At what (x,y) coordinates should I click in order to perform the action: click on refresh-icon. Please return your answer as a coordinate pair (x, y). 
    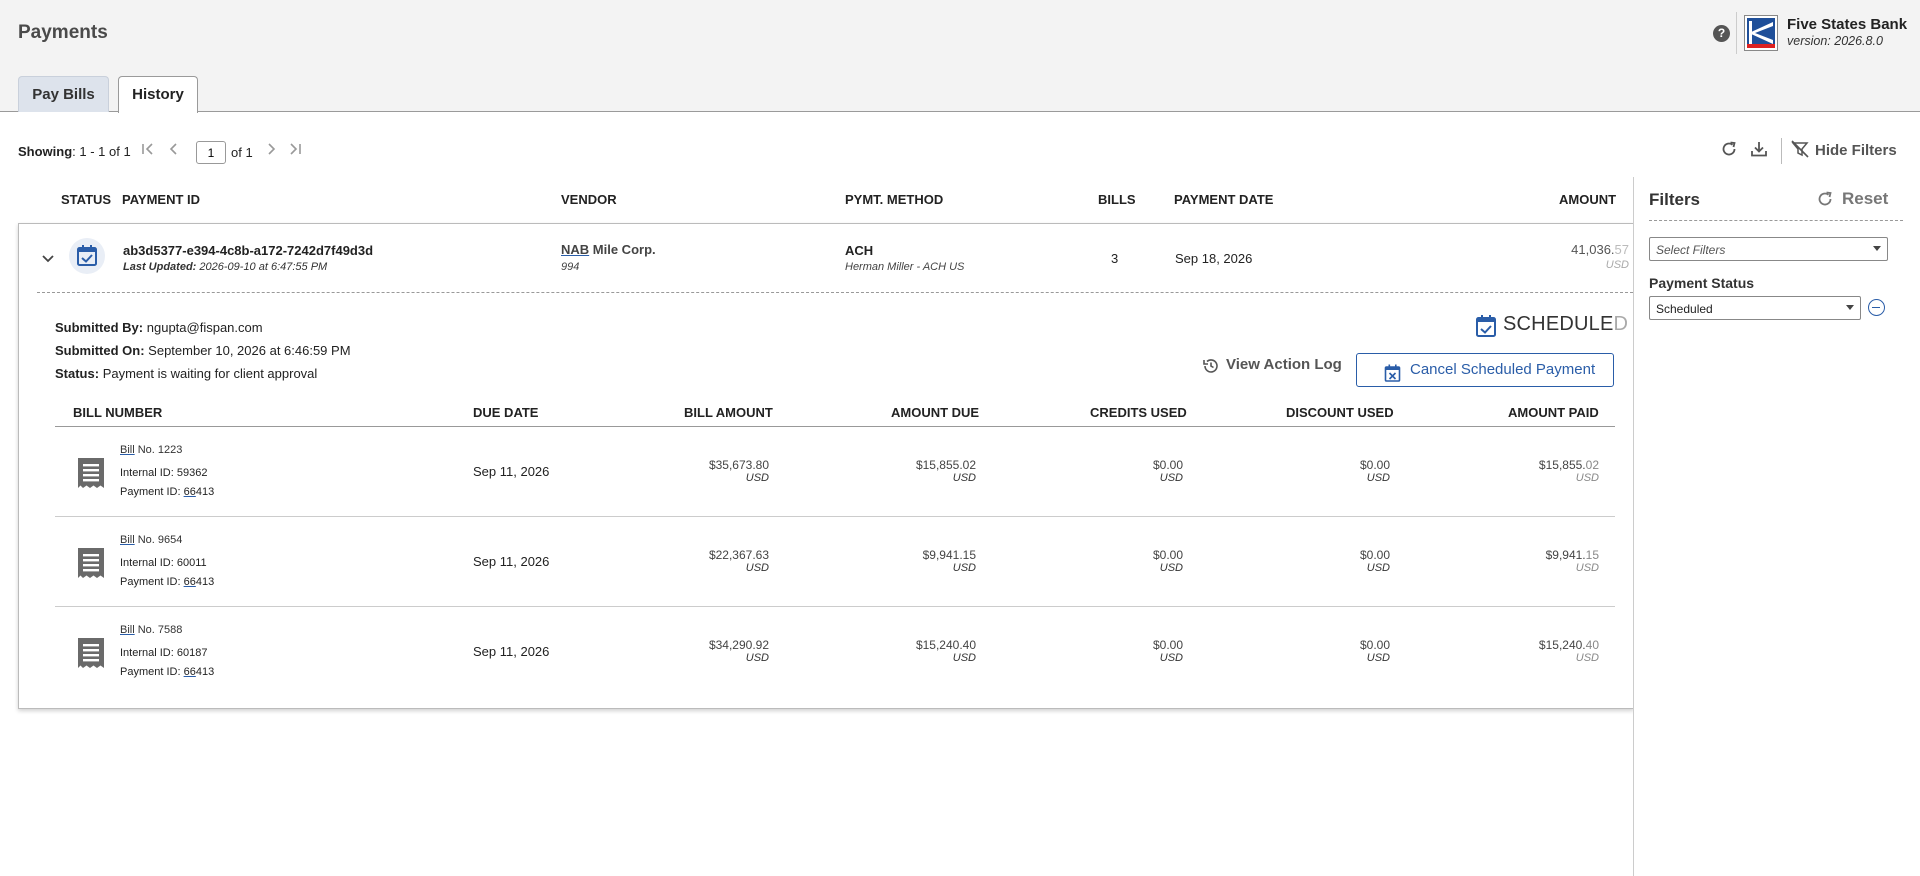
    Looking at the image, I should click on (1729, 151).